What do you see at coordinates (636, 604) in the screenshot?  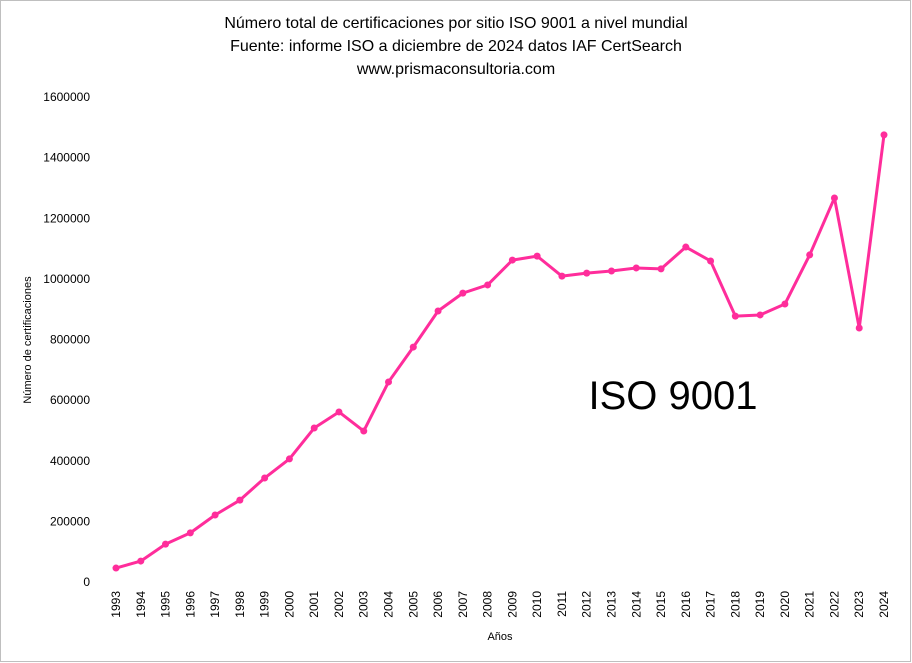 I see `x-tick-label: 2014` at bounding box center [636, 604].